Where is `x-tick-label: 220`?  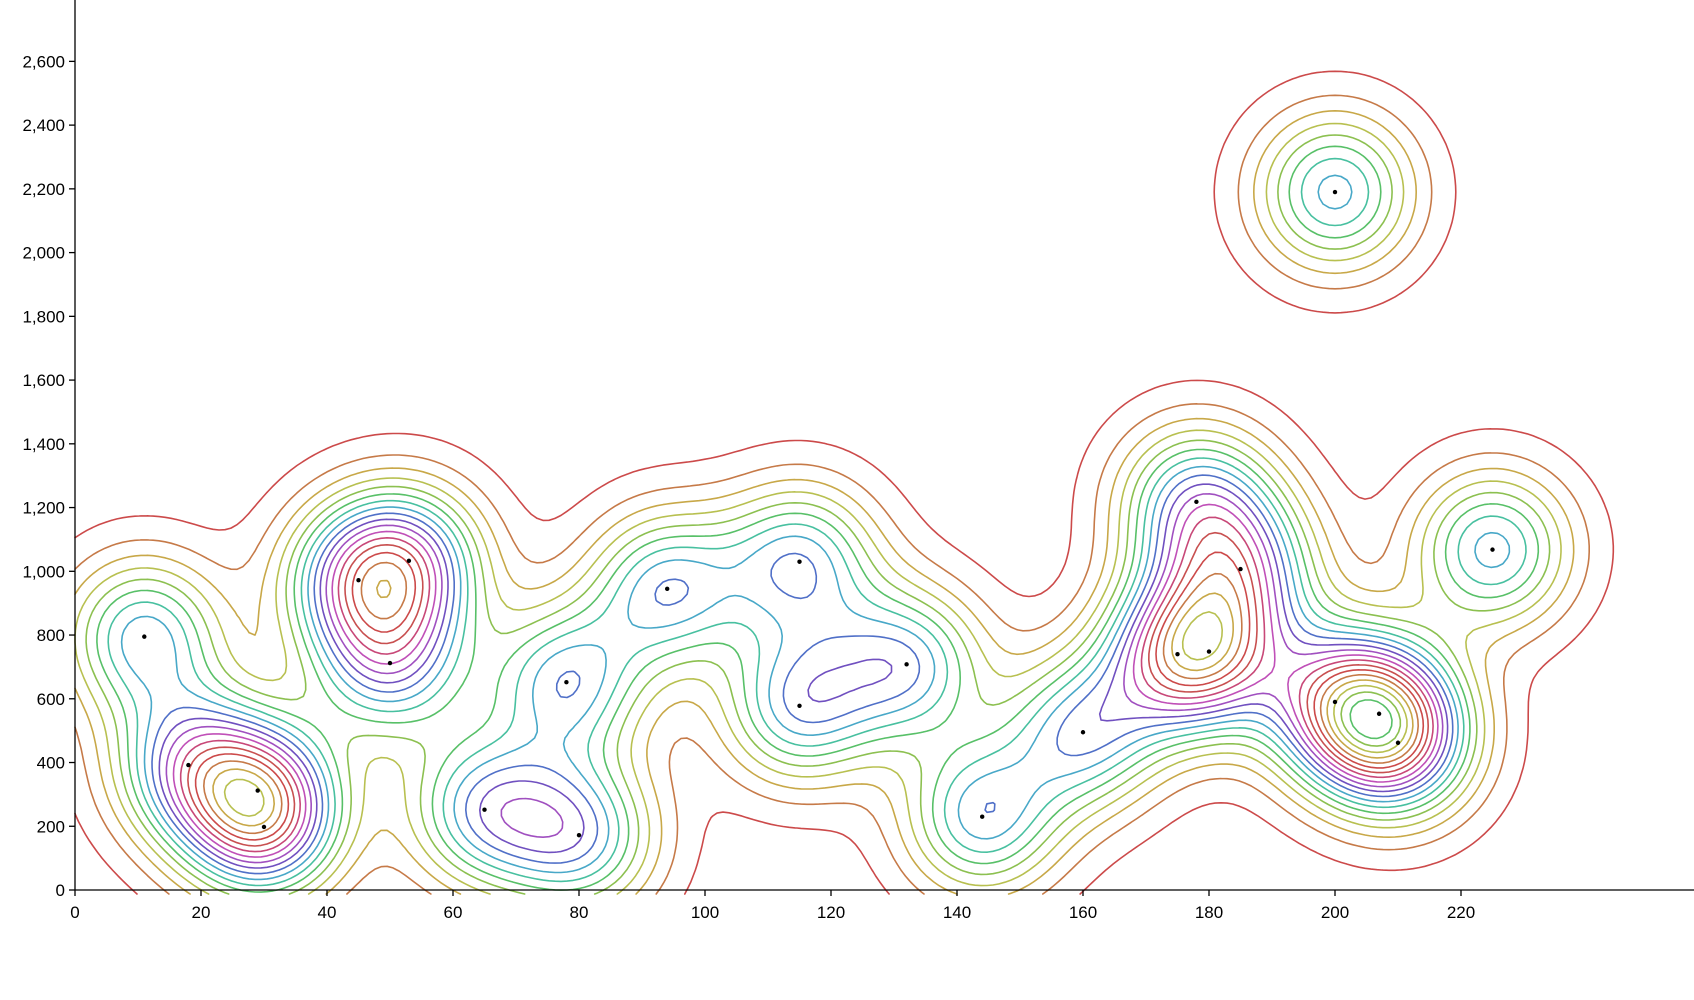 x-tick-label: 220 is located at coordinates (1461, 912).